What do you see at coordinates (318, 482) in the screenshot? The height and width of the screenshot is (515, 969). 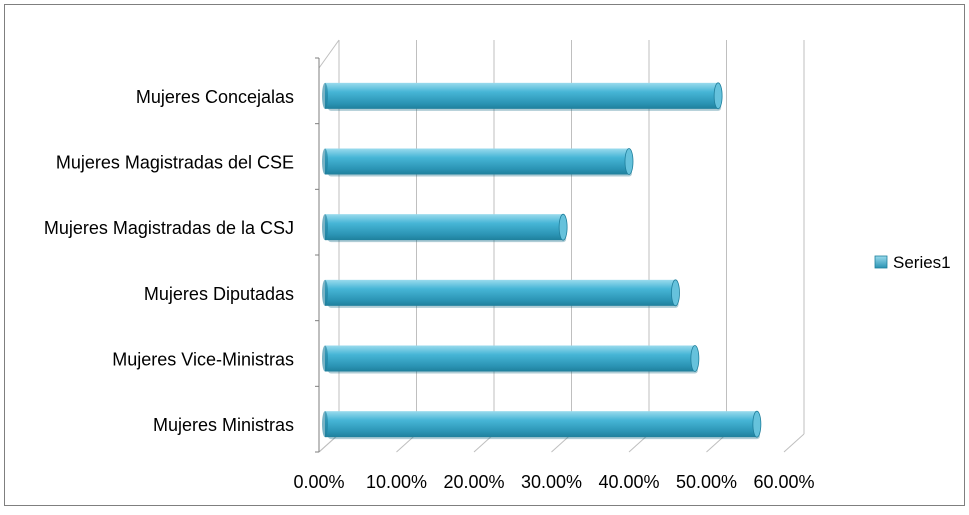 I see `x-tick-label: 0.00%` at bounding box center [318, 482].